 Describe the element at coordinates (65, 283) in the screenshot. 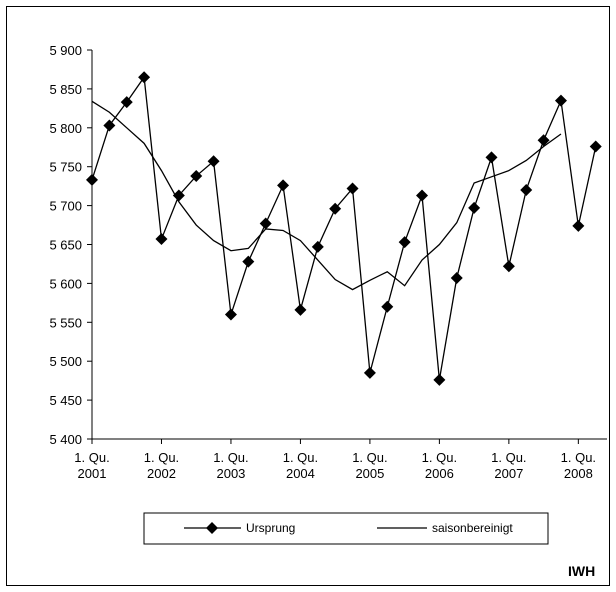

I see `y-tick-label: 5 600` at that location.